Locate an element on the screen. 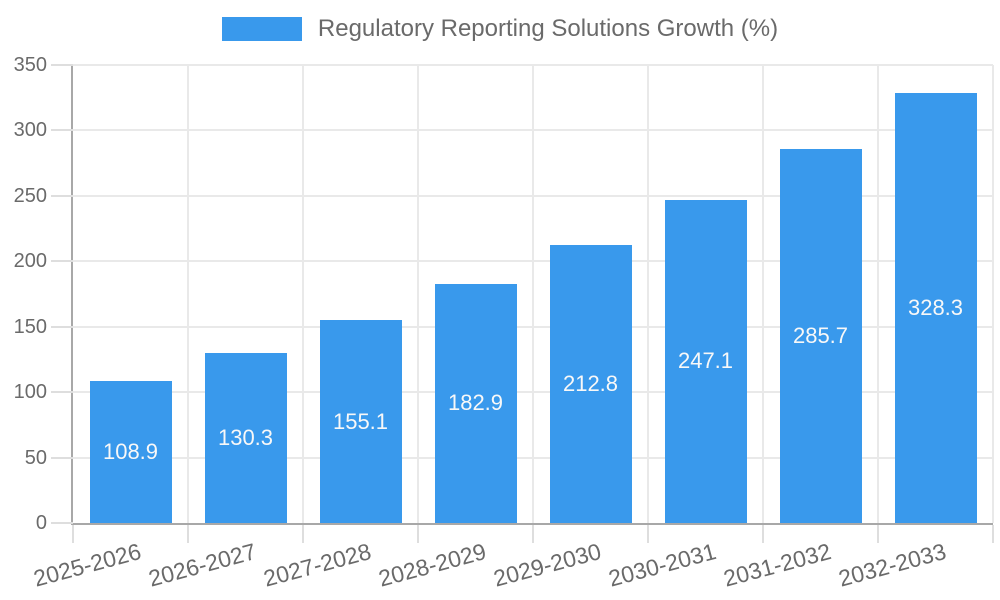  x-tick-label: 2026-2027 is located at coordinates (202, 565).